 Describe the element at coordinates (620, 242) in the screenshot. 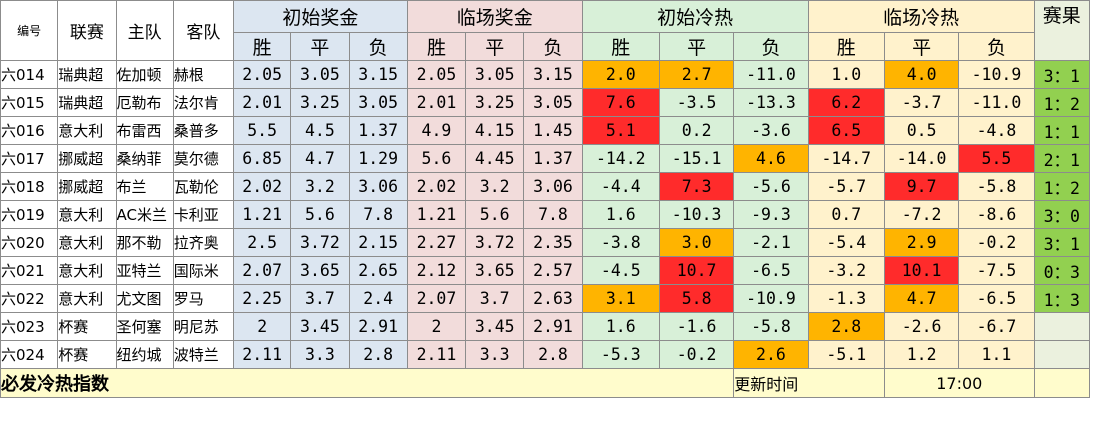

I see `initial-heat-cell: -3.8` at that location.